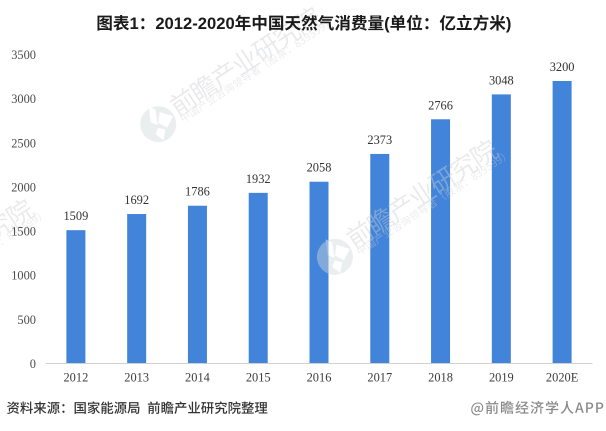 Image resolution: width=606 pixels, height=431 pixels. Describe the element at coordinates (258, 179) in the screenshot. I see `svg-text: 1932` at that location.